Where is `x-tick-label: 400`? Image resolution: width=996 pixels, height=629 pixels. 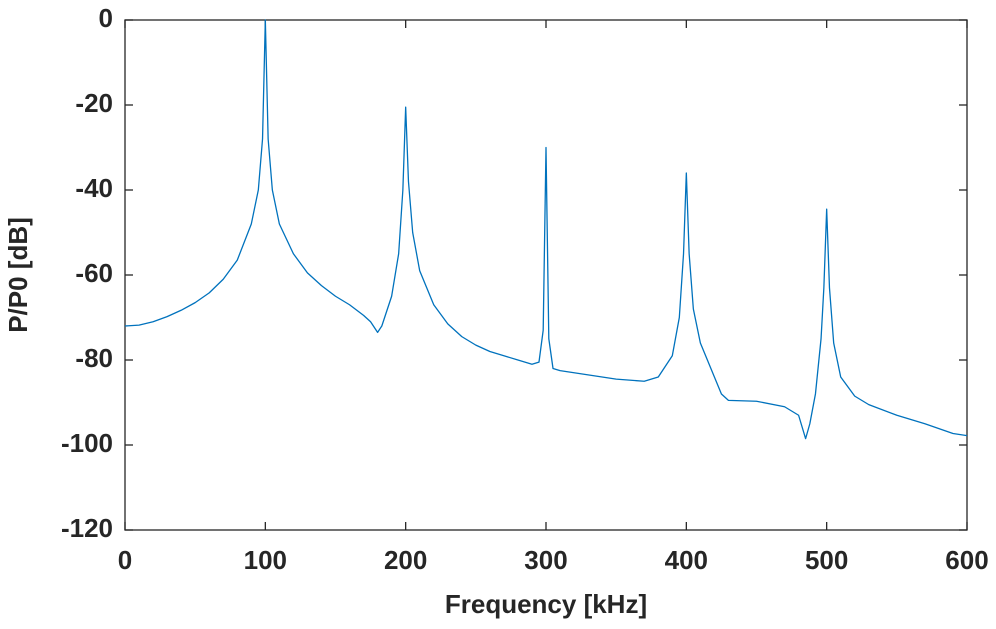
x-tick-label: 400 is located at coordinates (686, 560).